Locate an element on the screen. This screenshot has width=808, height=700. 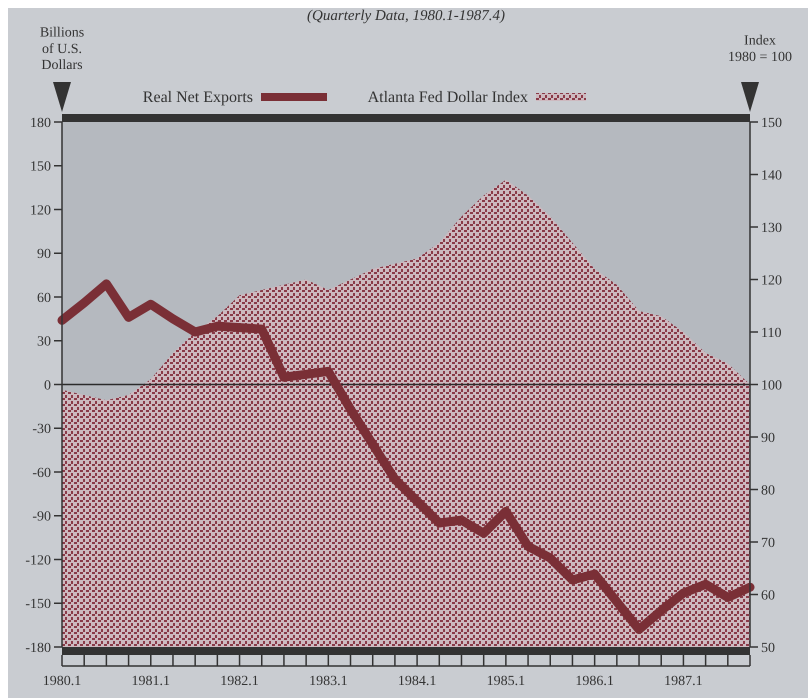
y2-tick-label: 150 is located at coordinates (771, 123).